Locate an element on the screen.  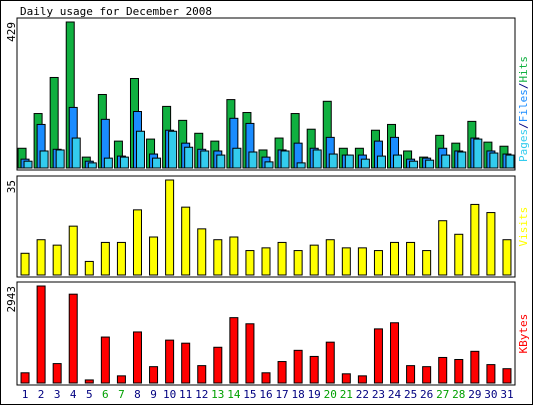
x-tick-label: 1 is located at coordinates (25, 394).